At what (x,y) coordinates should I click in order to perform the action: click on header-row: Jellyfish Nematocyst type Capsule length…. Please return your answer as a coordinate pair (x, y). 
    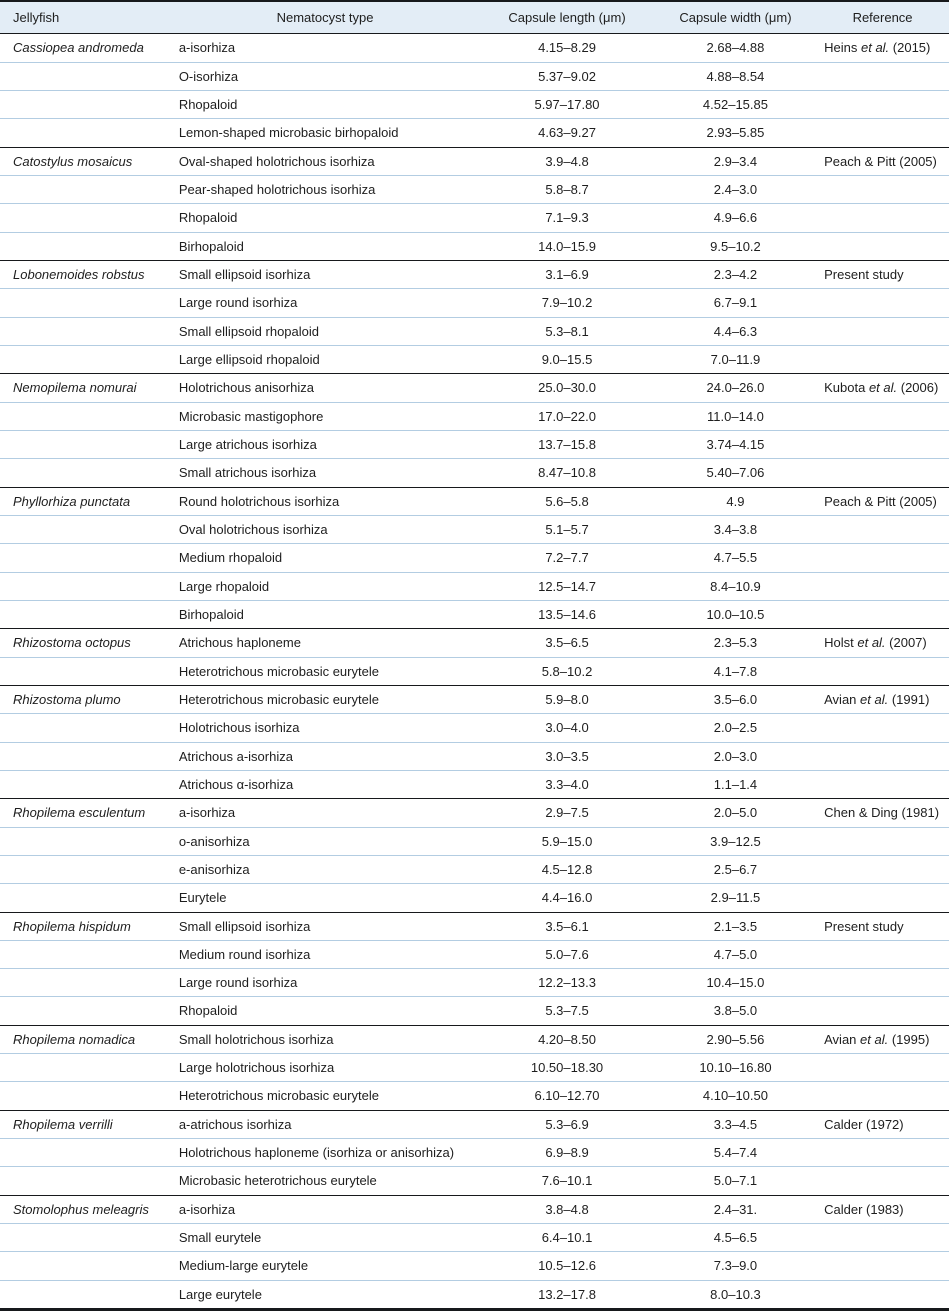
    Looking at the image, I should click on (474, 18).